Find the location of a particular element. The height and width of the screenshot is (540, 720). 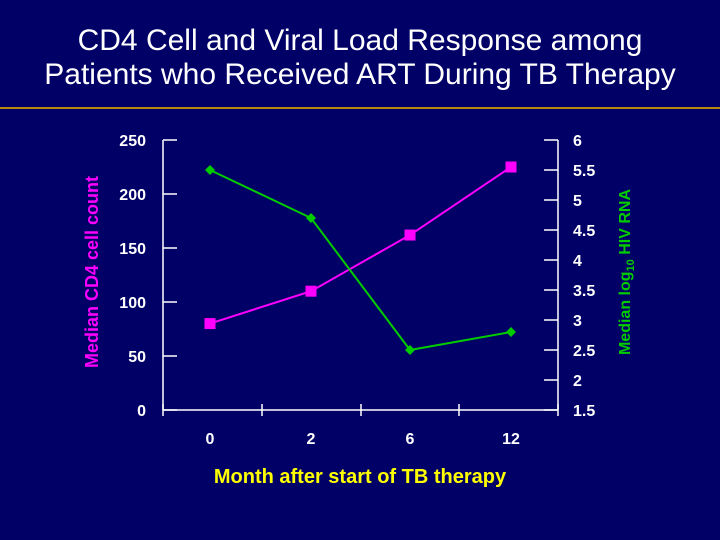

y-axis-right-title-suffix: HIV RNA is located at coordinates (625, 224).